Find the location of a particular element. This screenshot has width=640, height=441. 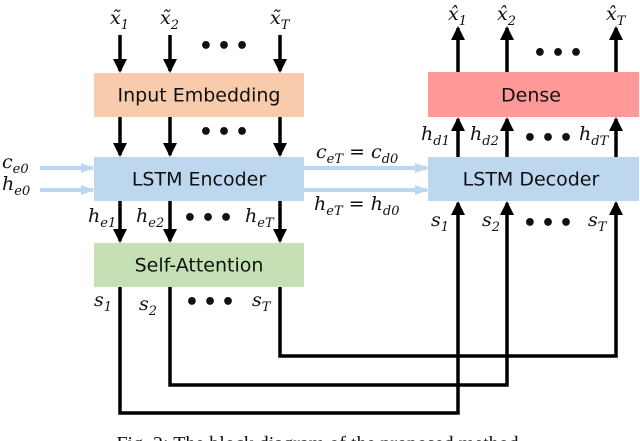

input-embedding-block is located at coordinates (199, 95).